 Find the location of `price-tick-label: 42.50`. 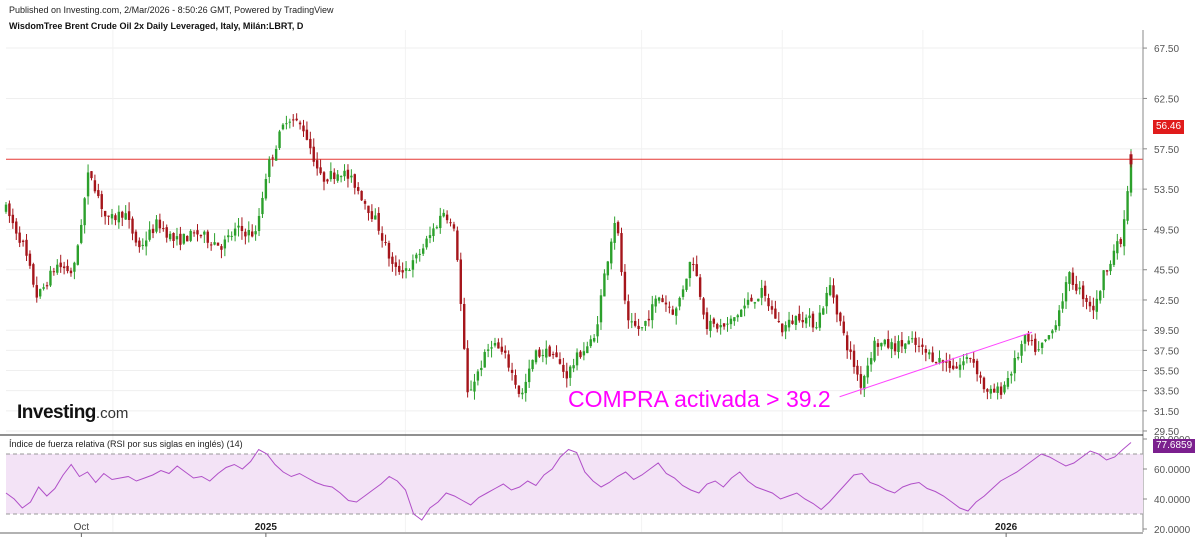

price-tick-label: 42.50 is located at coordinates (1166, 301).